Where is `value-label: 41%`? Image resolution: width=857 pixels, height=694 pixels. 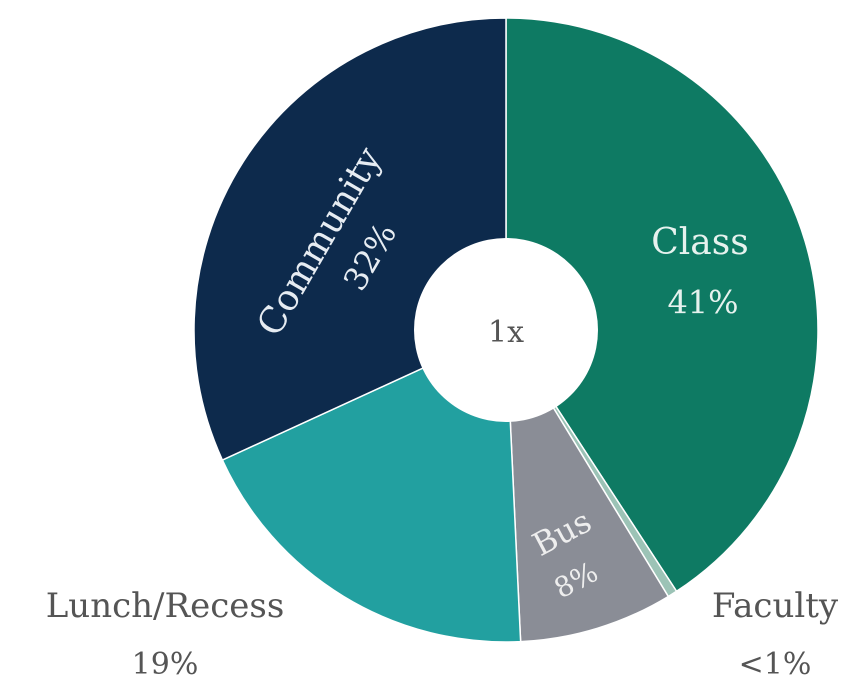
value-label: 41% is located at coordinates (702, 303).